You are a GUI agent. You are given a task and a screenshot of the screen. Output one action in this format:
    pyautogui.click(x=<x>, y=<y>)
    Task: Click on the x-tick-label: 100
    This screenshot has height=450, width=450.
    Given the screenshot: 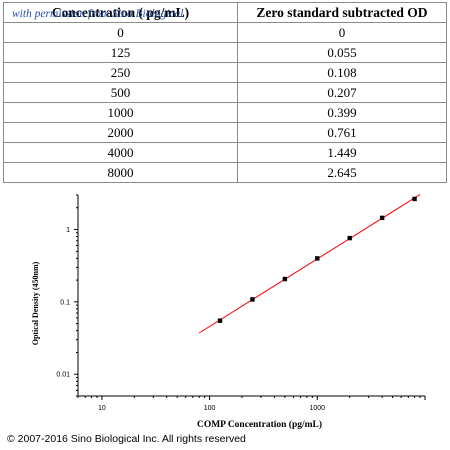 What is the action you would take?
    pyautogui.click(x=210, y=408)
    